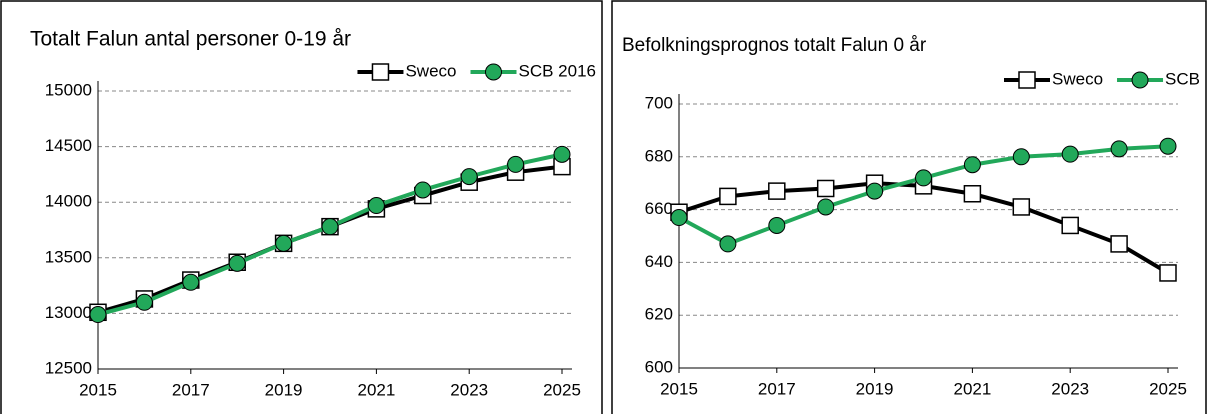  Describe the element at coordinates (774, 45) in the screenshot. I see `chart-title: Befolkningsprognos totalt Falun 0 år` at that location.